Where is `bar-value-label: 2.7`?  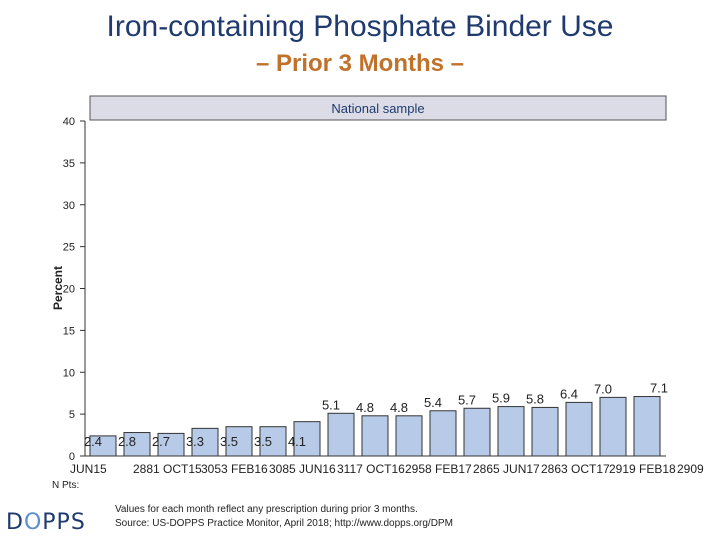 bar-value-label: 2.7 is located at coordinates (161, 441).